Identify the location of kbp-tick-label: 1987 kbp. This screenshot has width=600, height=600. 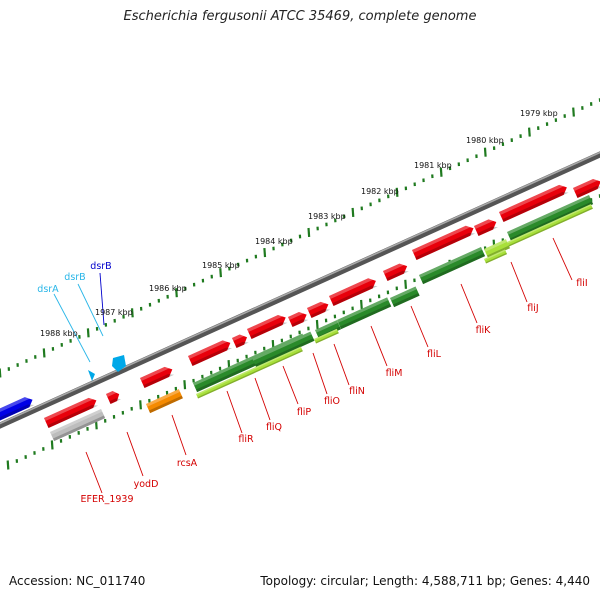
(114, 312).